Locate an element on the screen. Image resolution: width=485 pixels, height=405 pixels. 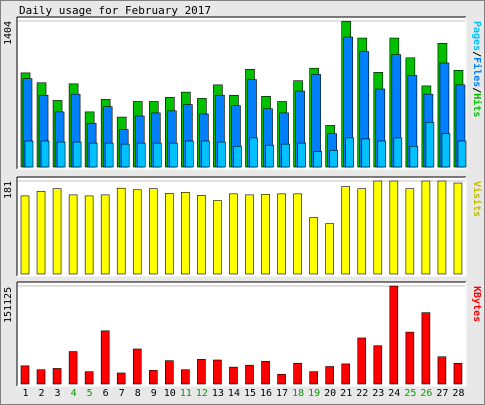
x-tick-label-day-8: 8 is located at coordinates (137, 393).